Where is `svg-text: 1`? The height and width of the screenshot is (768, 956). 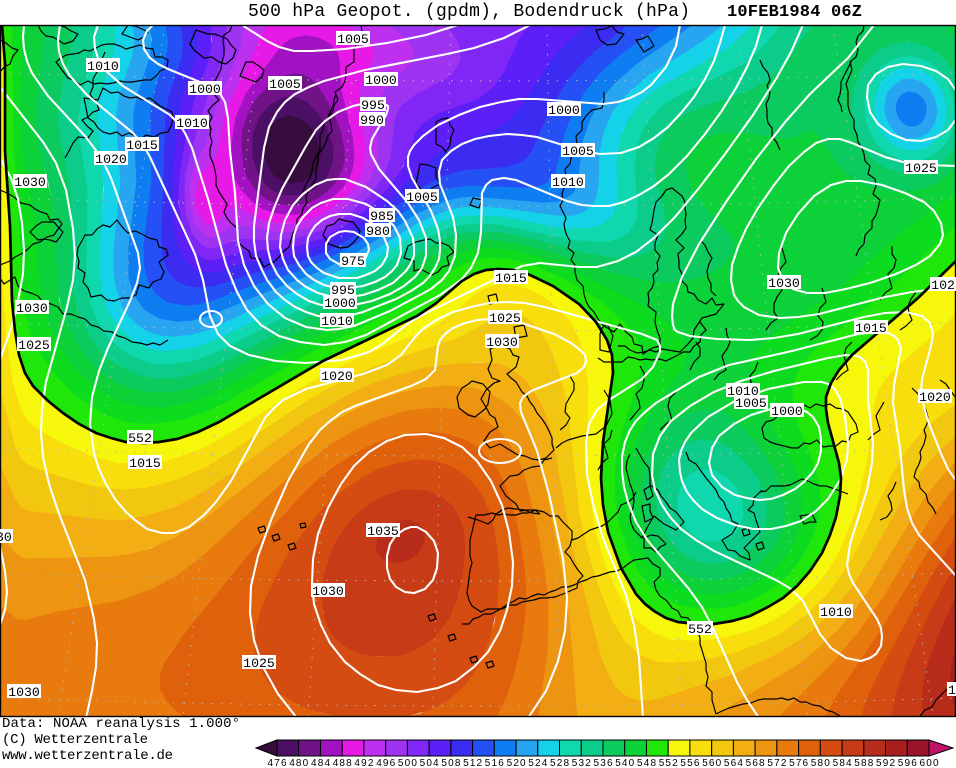 svg-text: 1 is located at coordinates (952, 690).